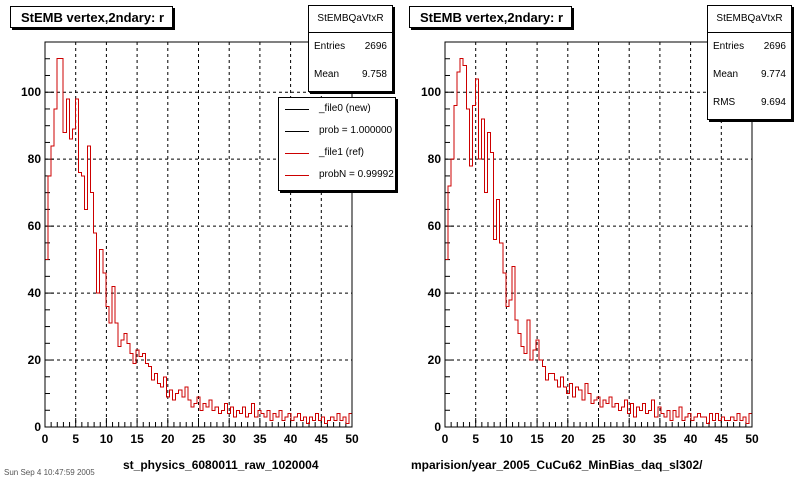  Describe the element at coordinates (773, 74) in the screenshot. I see `stats-mean-value: 9.774` at that location.